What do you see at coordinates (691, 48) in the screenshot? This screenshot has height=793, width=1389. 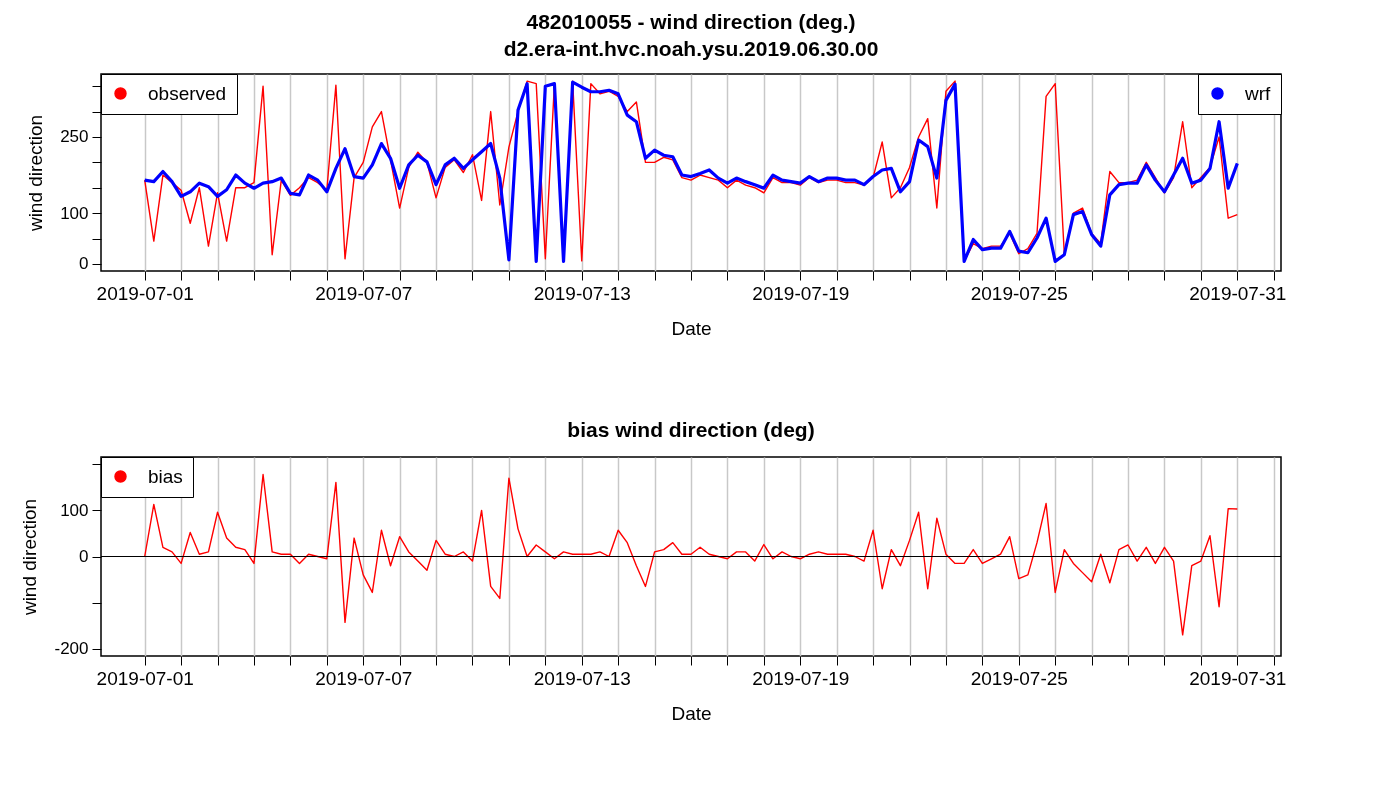 I see `chart-subtitle: d2.era-int.hvc.noah.ysu.2019.06.30.00` at bounding box center [691, 48].